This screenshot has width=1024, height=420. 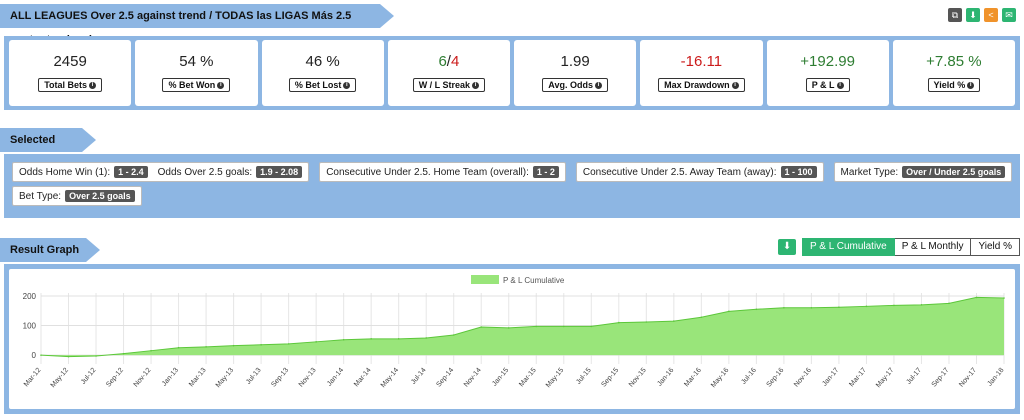 What do you see at coordinates (933, 247) in the screenshot?
I see `tab-p-l-monthly: P & L Monthly` at bounding box center [933, 247].